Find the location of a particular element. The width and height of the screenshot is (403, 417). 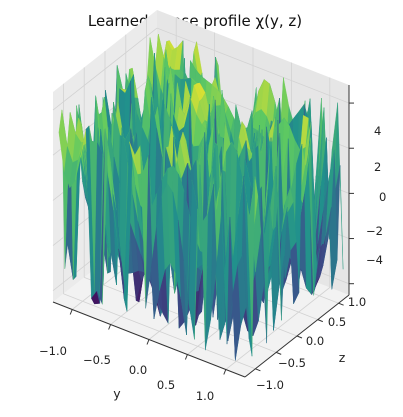

x-tick-label: 1.0 is located at coordinates (205, 396).